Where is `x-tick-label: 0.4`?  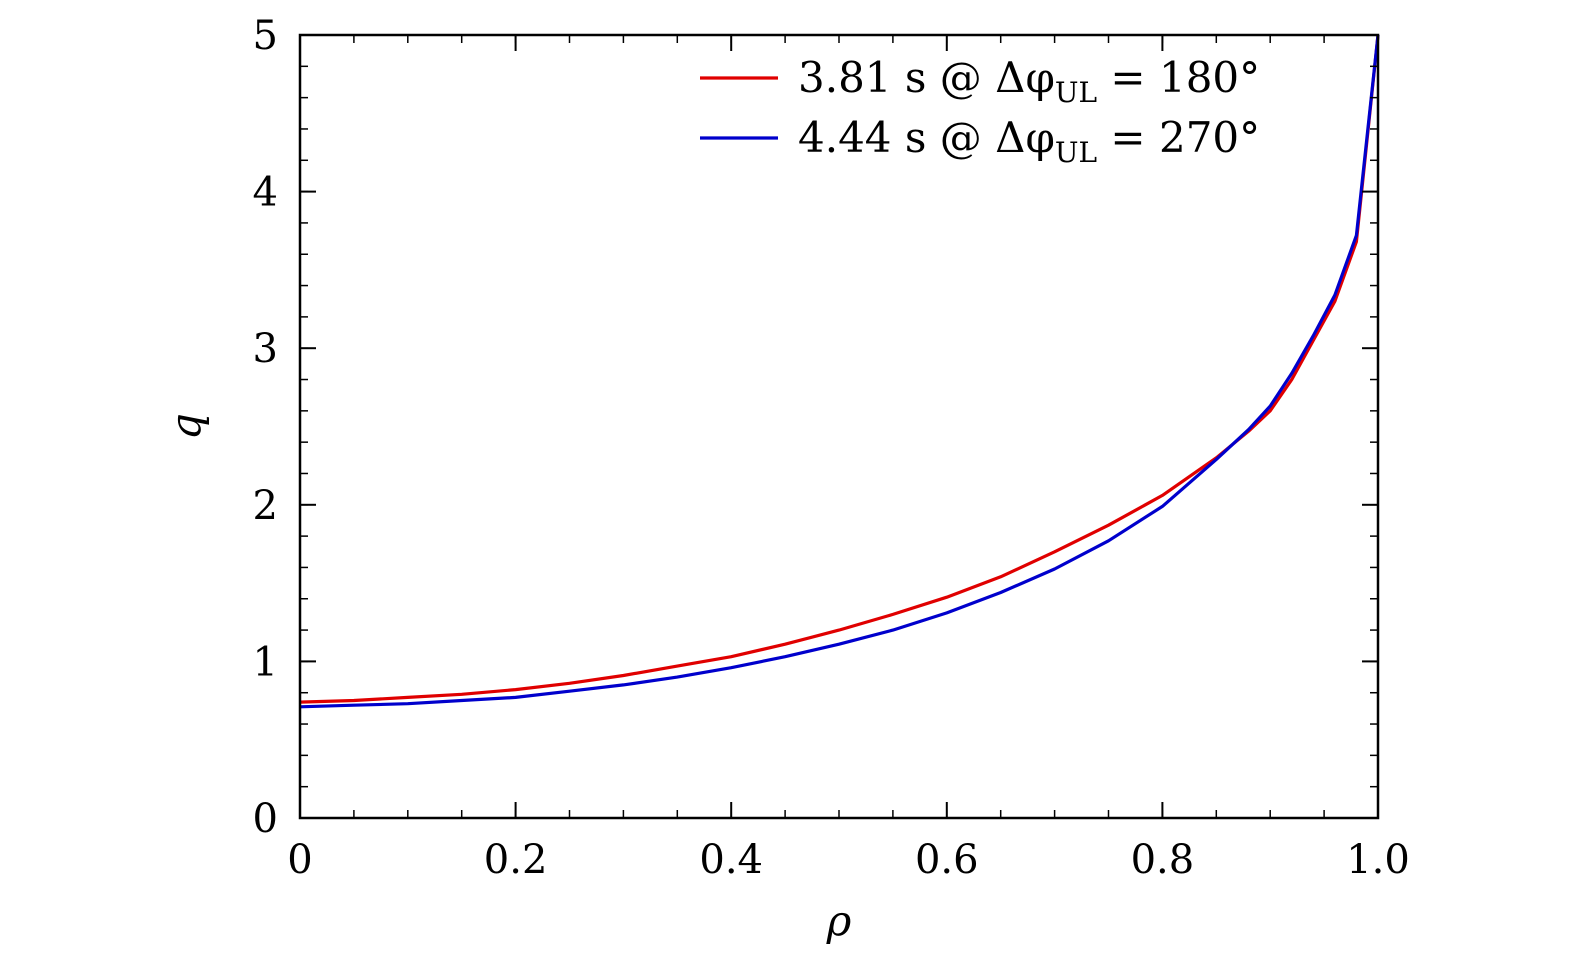 x-tick-label: 0.4 is located at coordinates (731, 860).